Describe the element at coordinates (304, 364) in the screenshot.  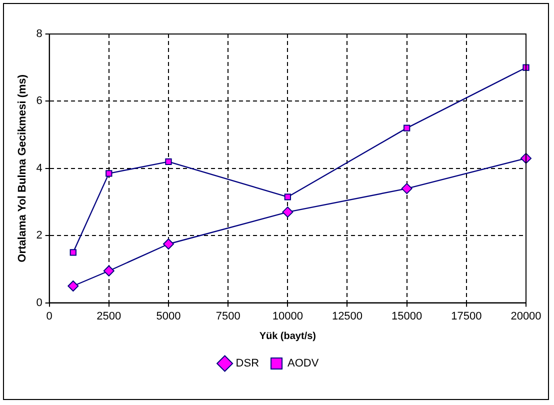
I see `legend-label: AODV` at that location.